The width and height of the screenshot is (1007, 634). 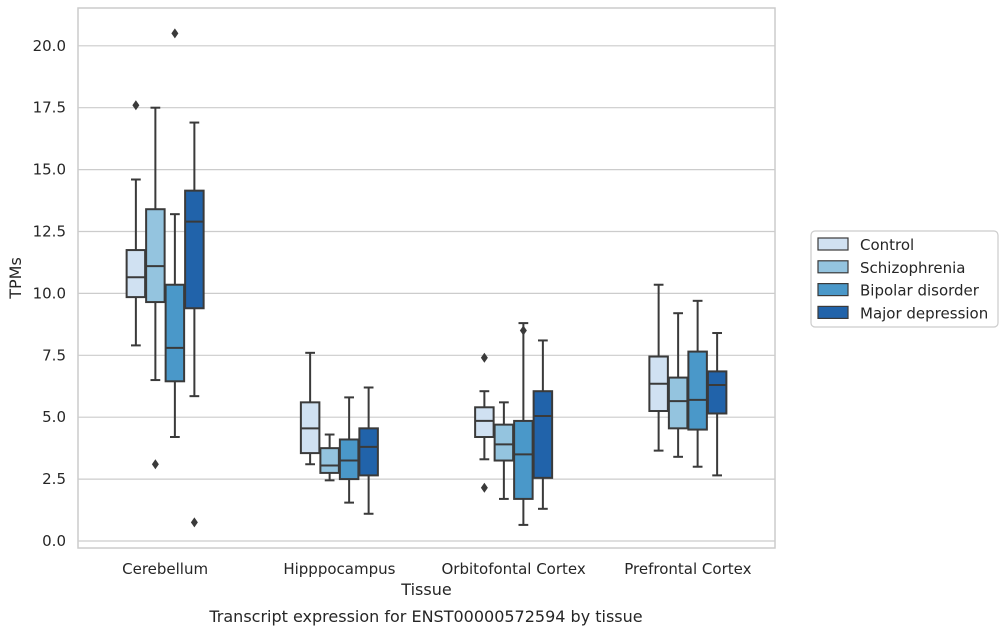 What do you see at coordinates (49, 108) in the screenshot?
I see `y-tick-label: 17.5` at bounding box center [49, 108].